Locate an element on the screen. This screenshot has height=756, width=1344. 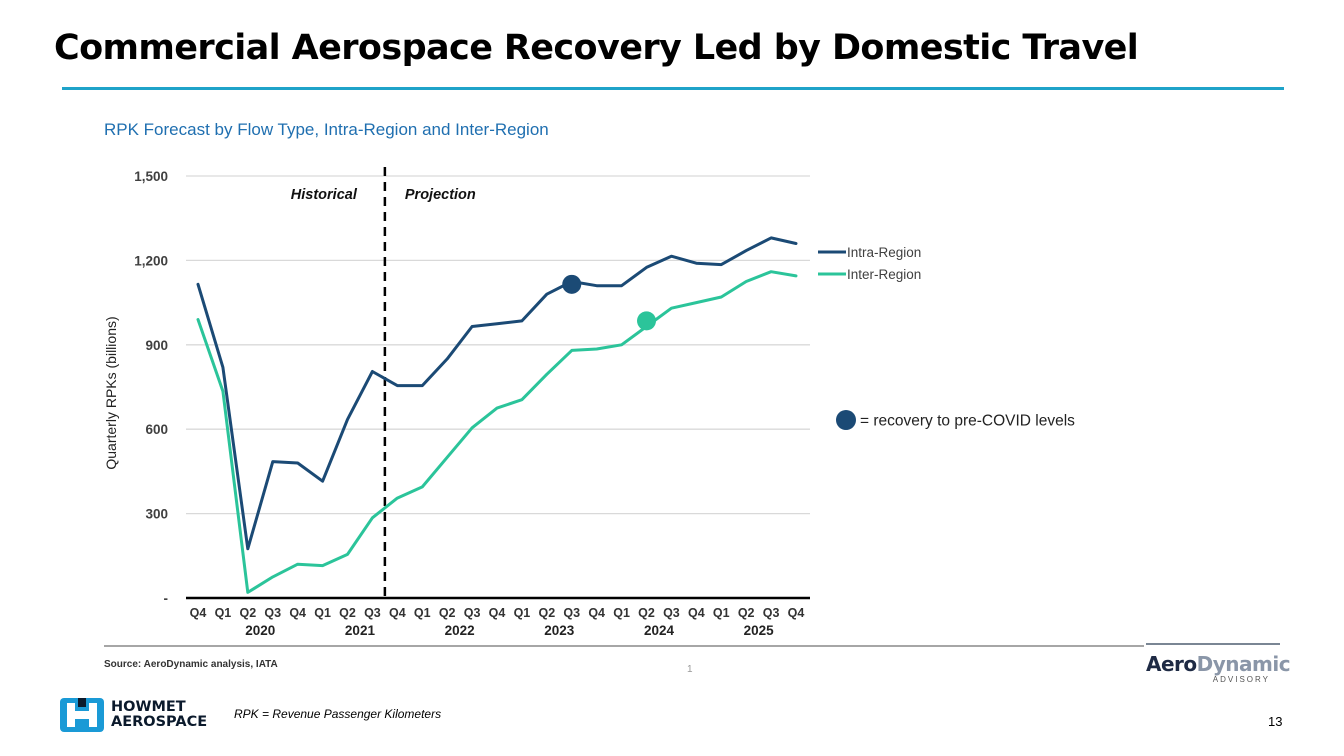
footnote: RPK = Revenue Passenger Kilometers is located at coordinates (338, 714).